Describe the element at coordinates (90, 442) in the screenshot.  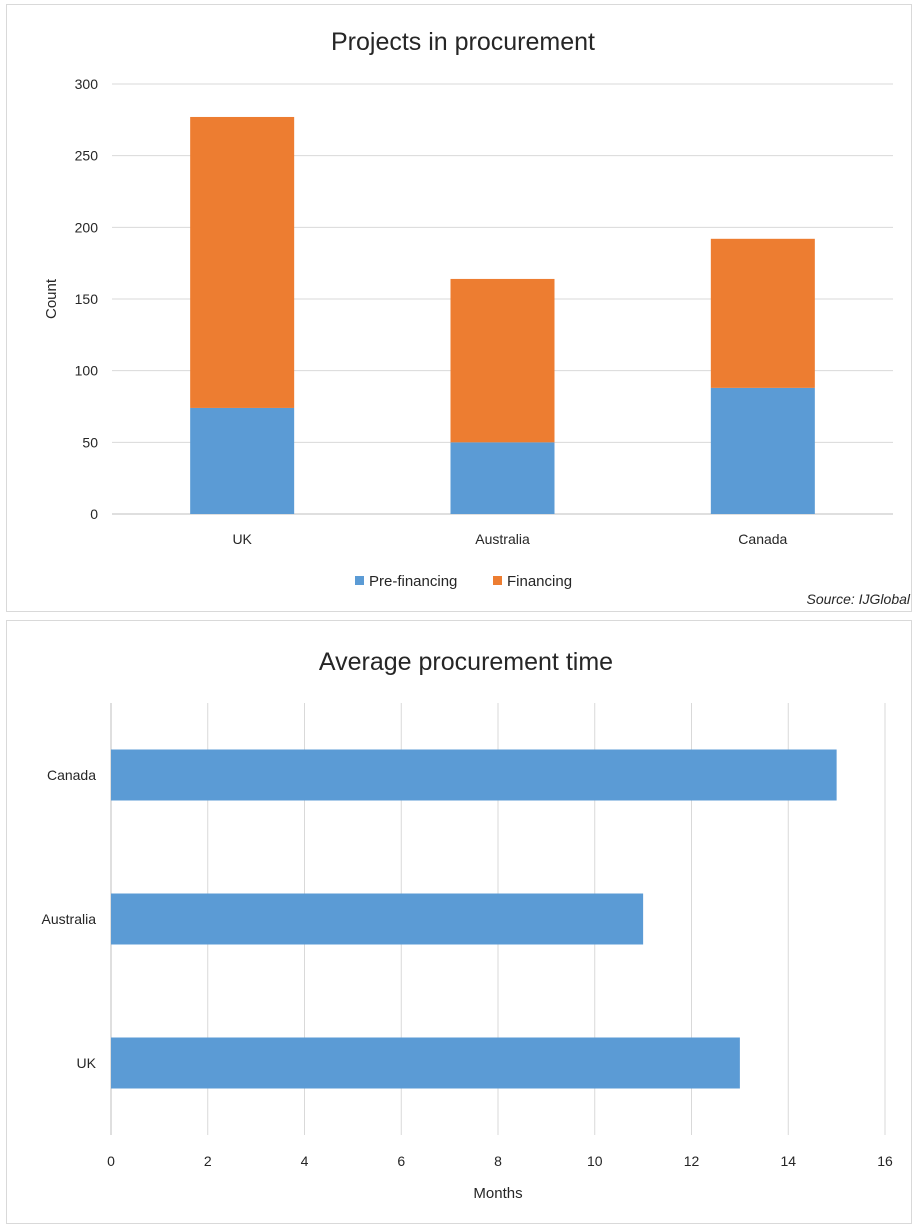
I see `c1-y-tick-label: 50` at that location.